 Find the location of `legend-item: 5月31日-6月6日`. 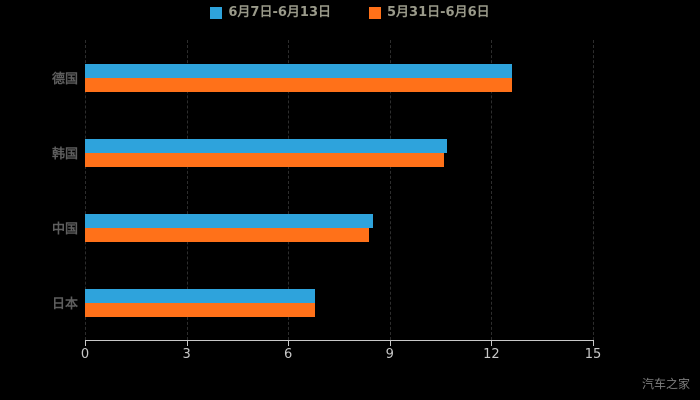

legend-item: 5月31日-6月6日 is located at coordinates (429, 13).